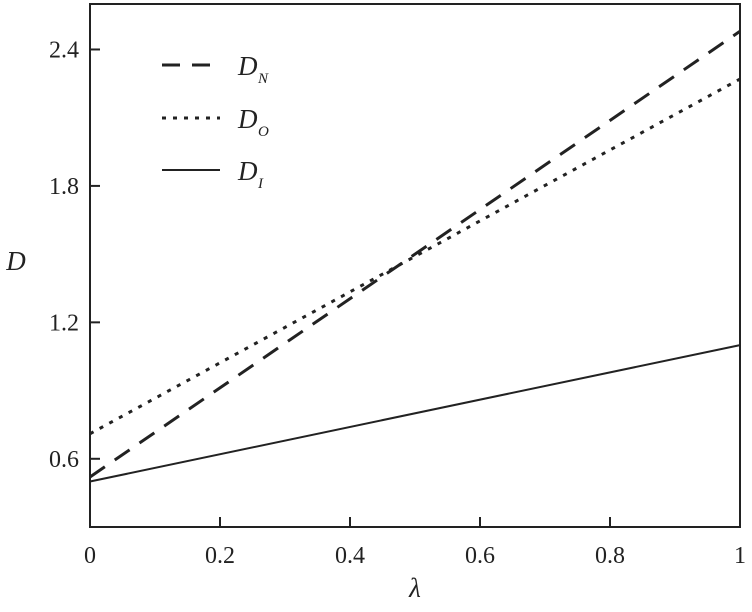  I want to click on legend-label-d-i: D, so click(247, 171).